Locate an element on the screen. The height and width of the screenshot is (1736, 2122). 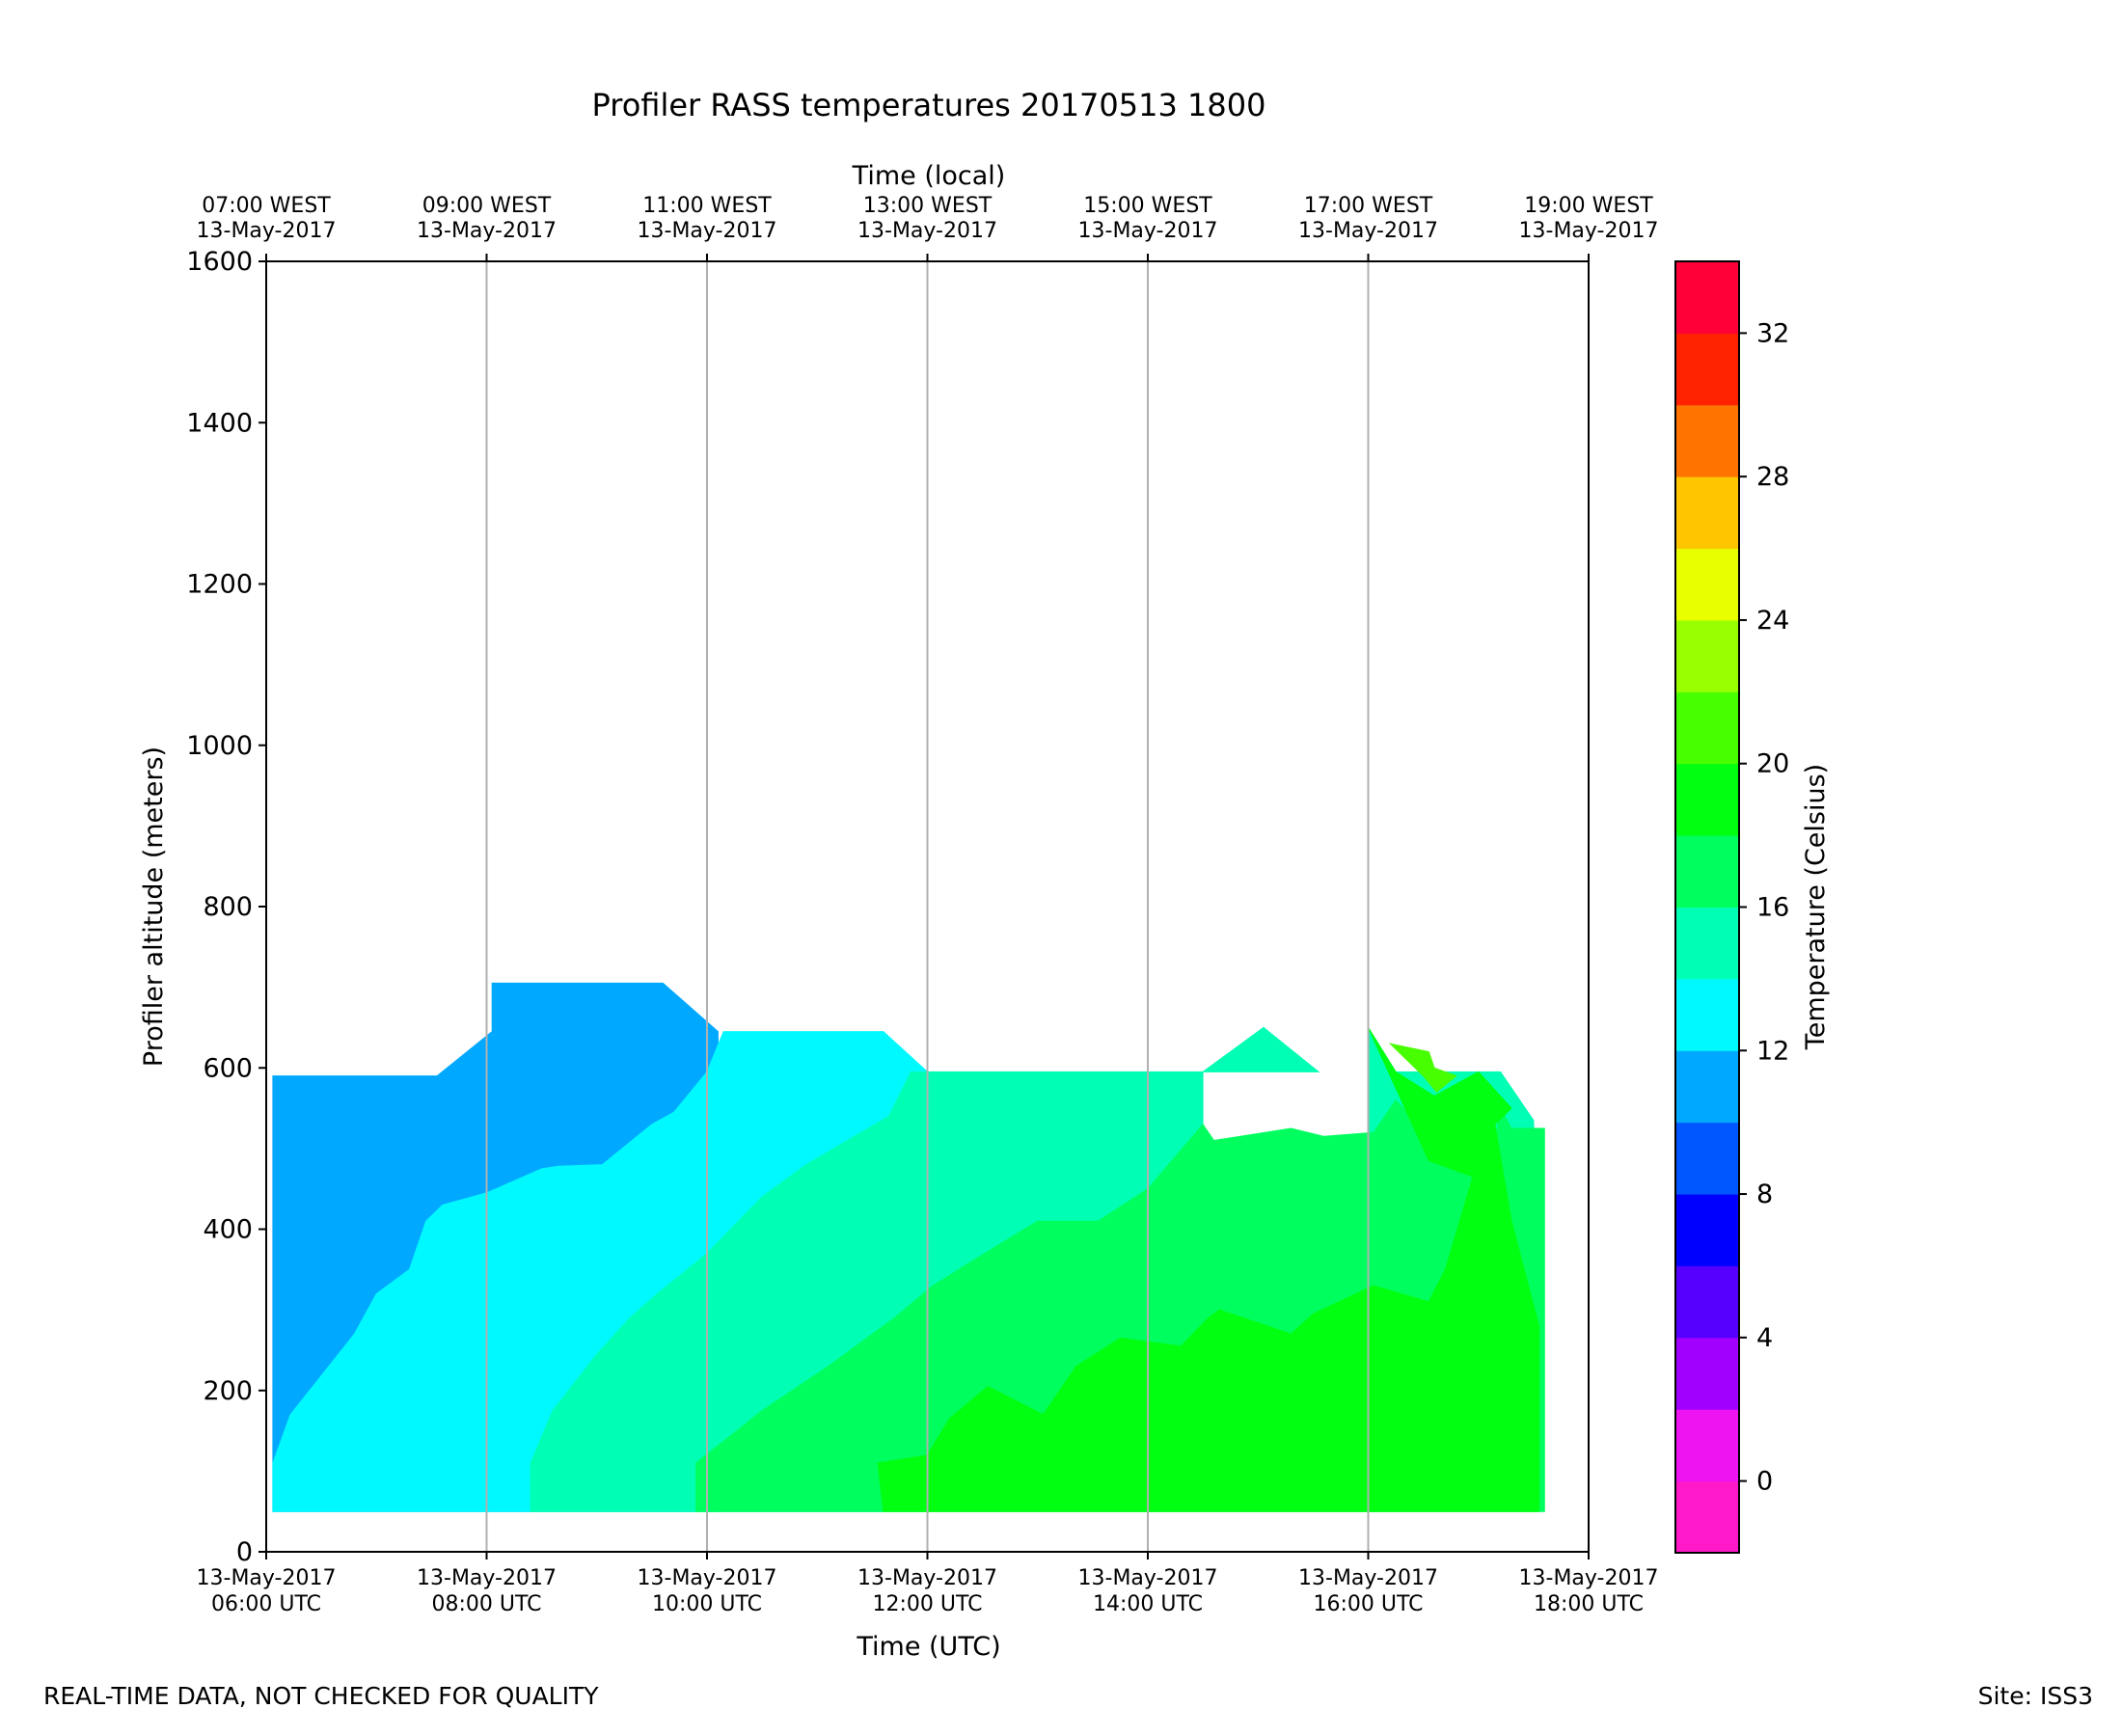
colorbar-tick-label: 20 is located at coordinates (1773, 764).